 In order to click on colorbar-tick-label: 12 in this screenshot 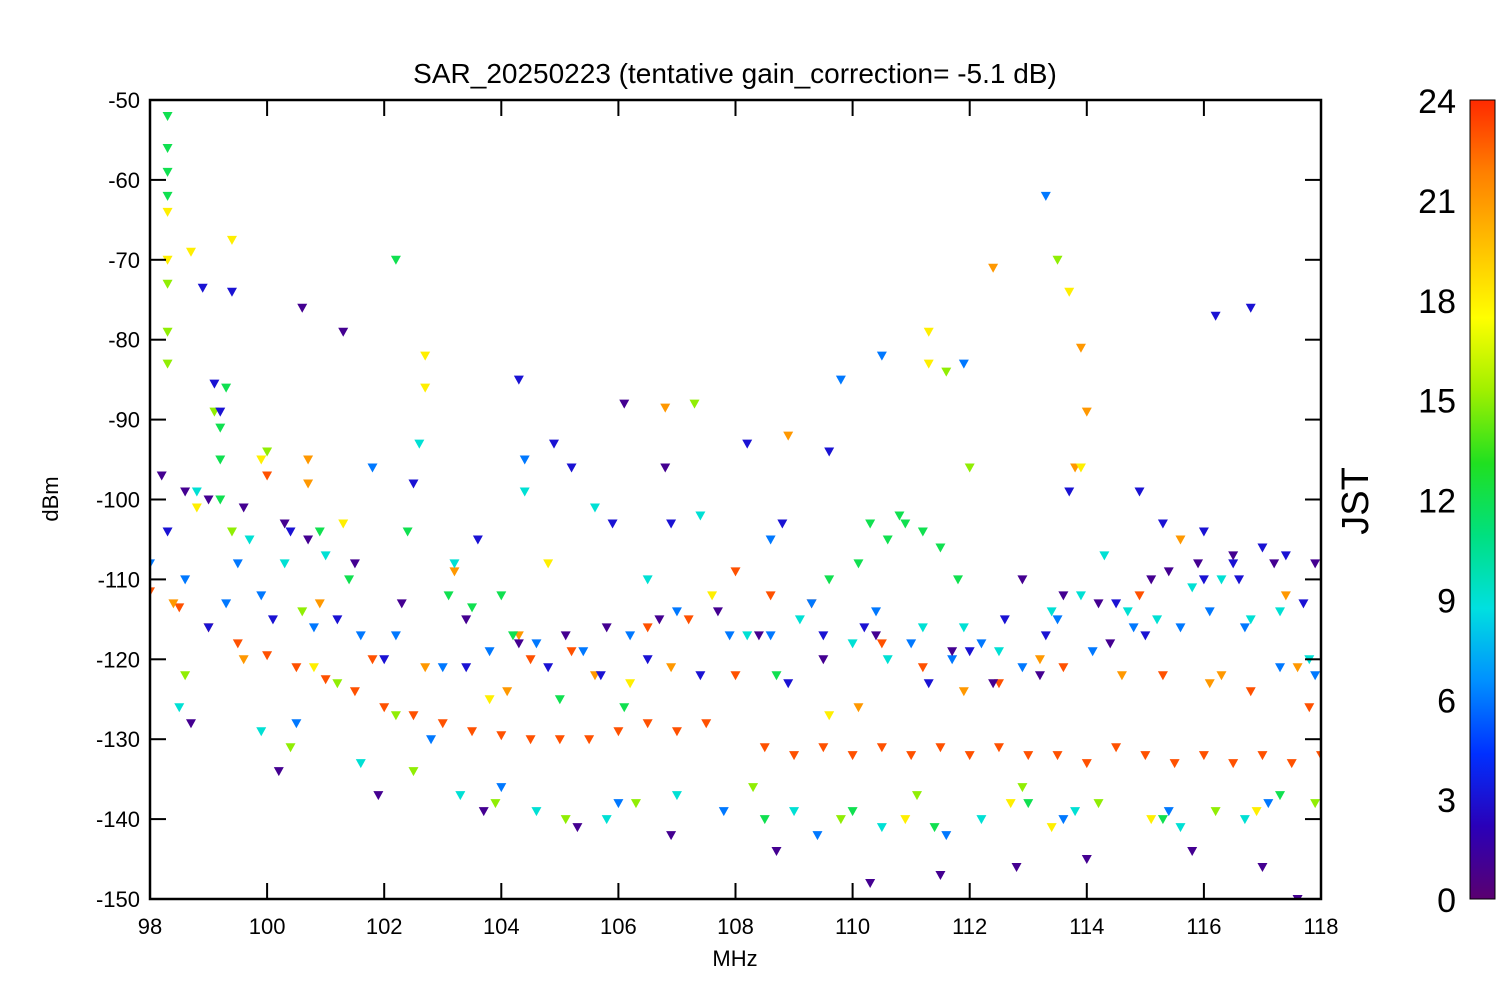, I will do `click(1437, 502)`.